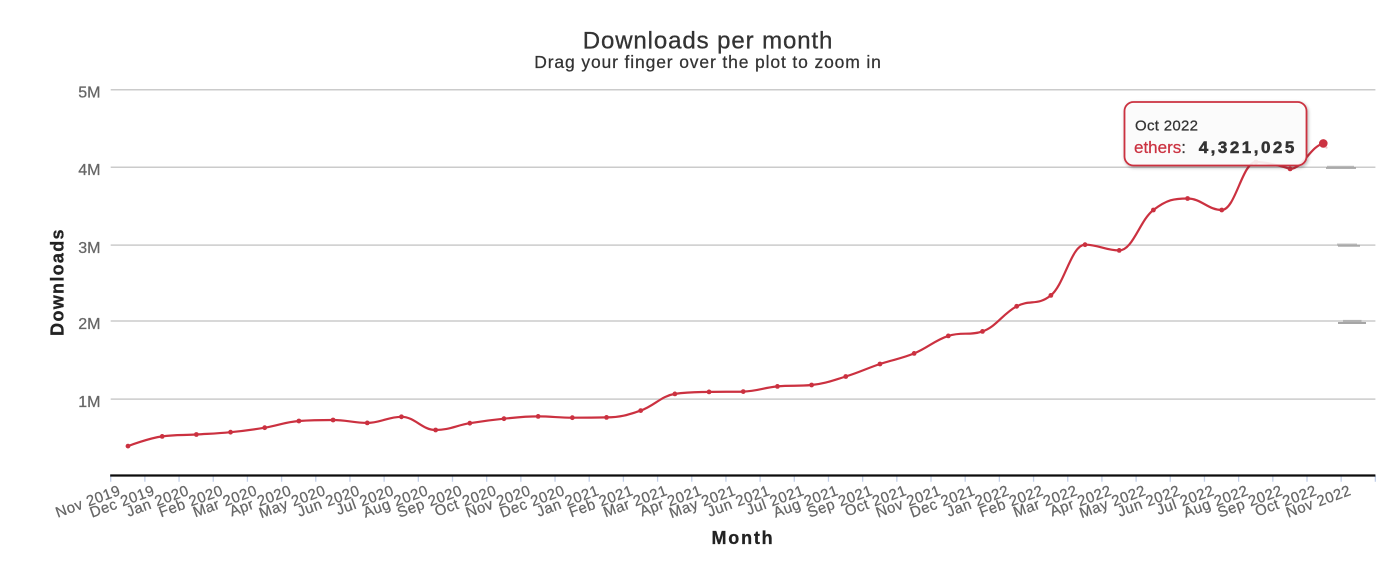 The width and height of the screenshot is (1396, 568). I want to click on svg-text: 5M, so click(89, 93).